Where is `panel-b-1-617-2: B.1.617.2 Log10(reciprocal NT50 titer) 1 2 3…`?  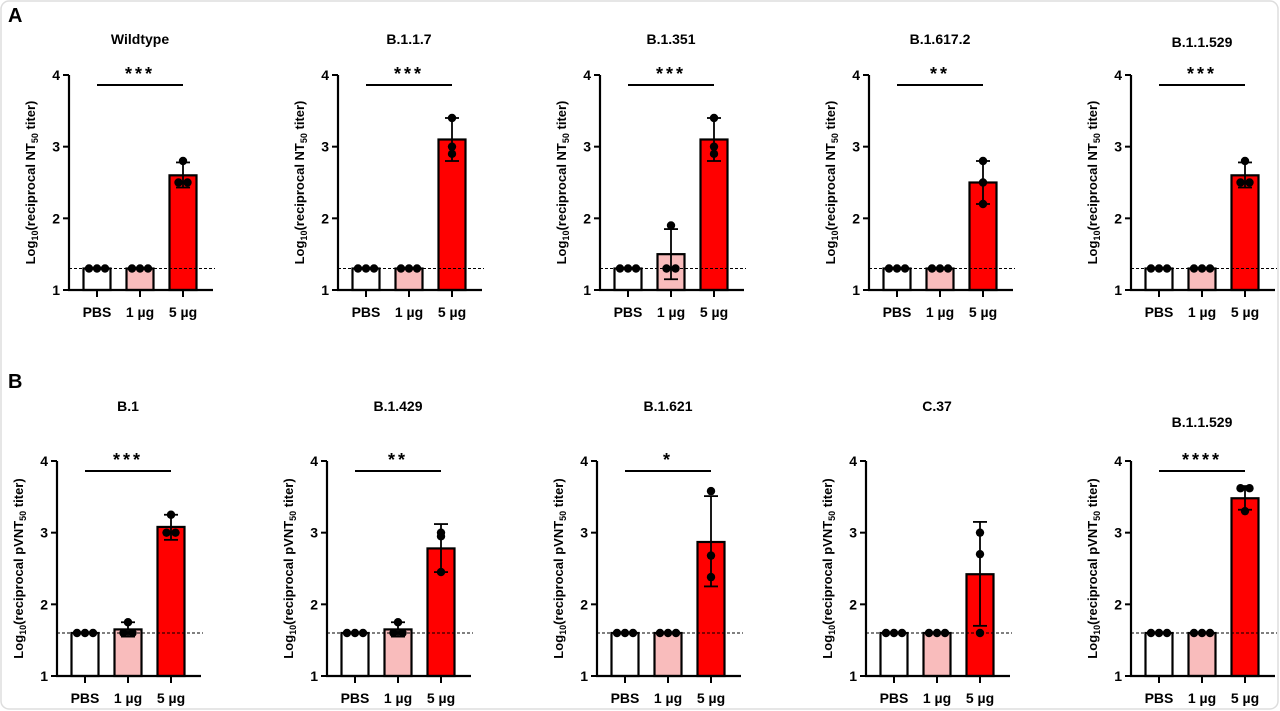
panel-b-1-617-2: B.1.617.2 Log10(reciprocal NT50 titer) 1 2 3… is located at coordinates (919, 175).